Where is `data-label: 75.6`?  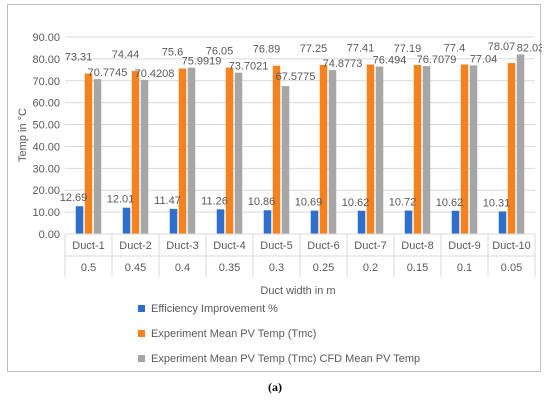 data-label: 75.6 is located at coordinates (172, 53).